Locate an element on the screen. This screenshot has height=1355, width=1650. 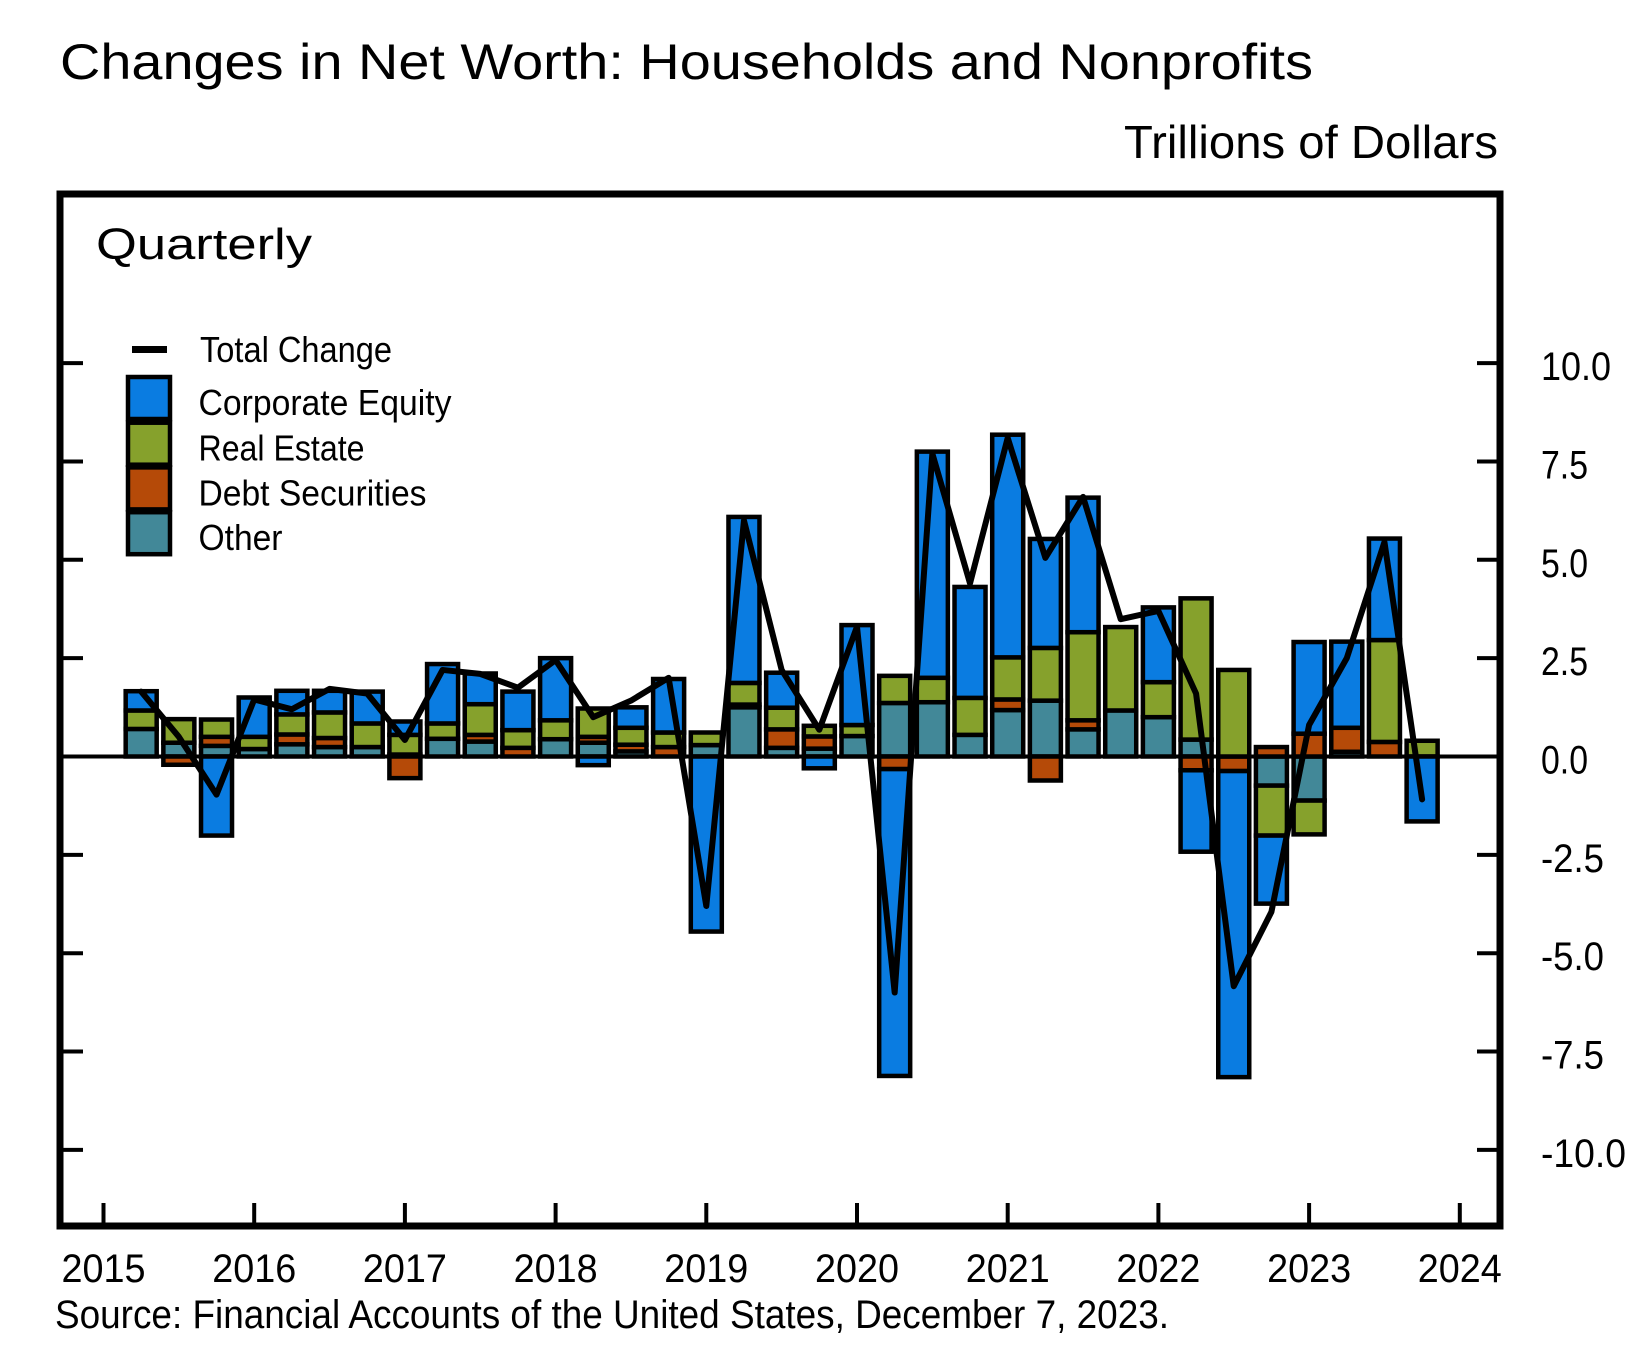
svg-text: 2018 is located at coordinates (556, 1269).